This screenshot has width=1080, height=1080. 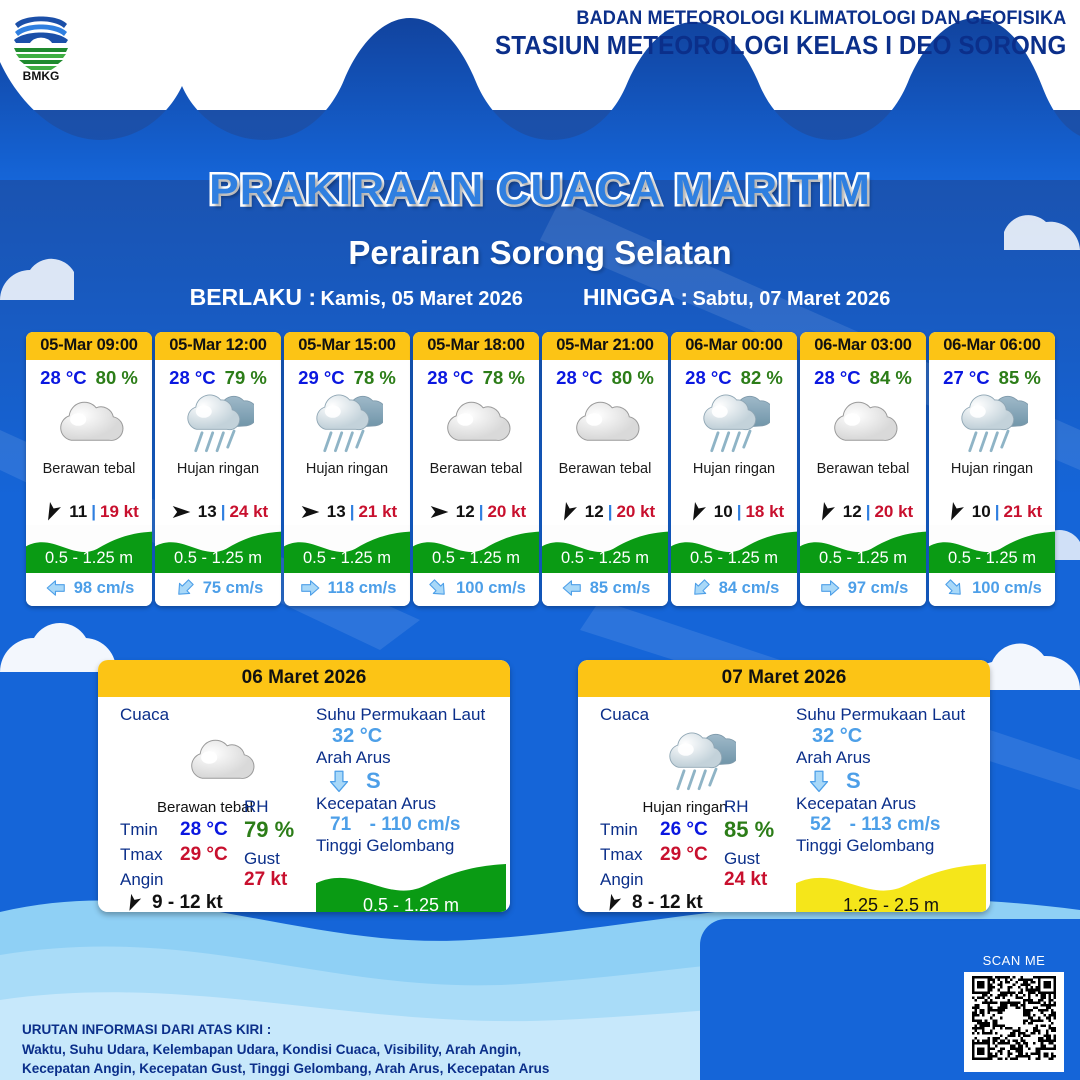 I want to click on card-condition: Hujan ringan, so click(x=734, y=469).